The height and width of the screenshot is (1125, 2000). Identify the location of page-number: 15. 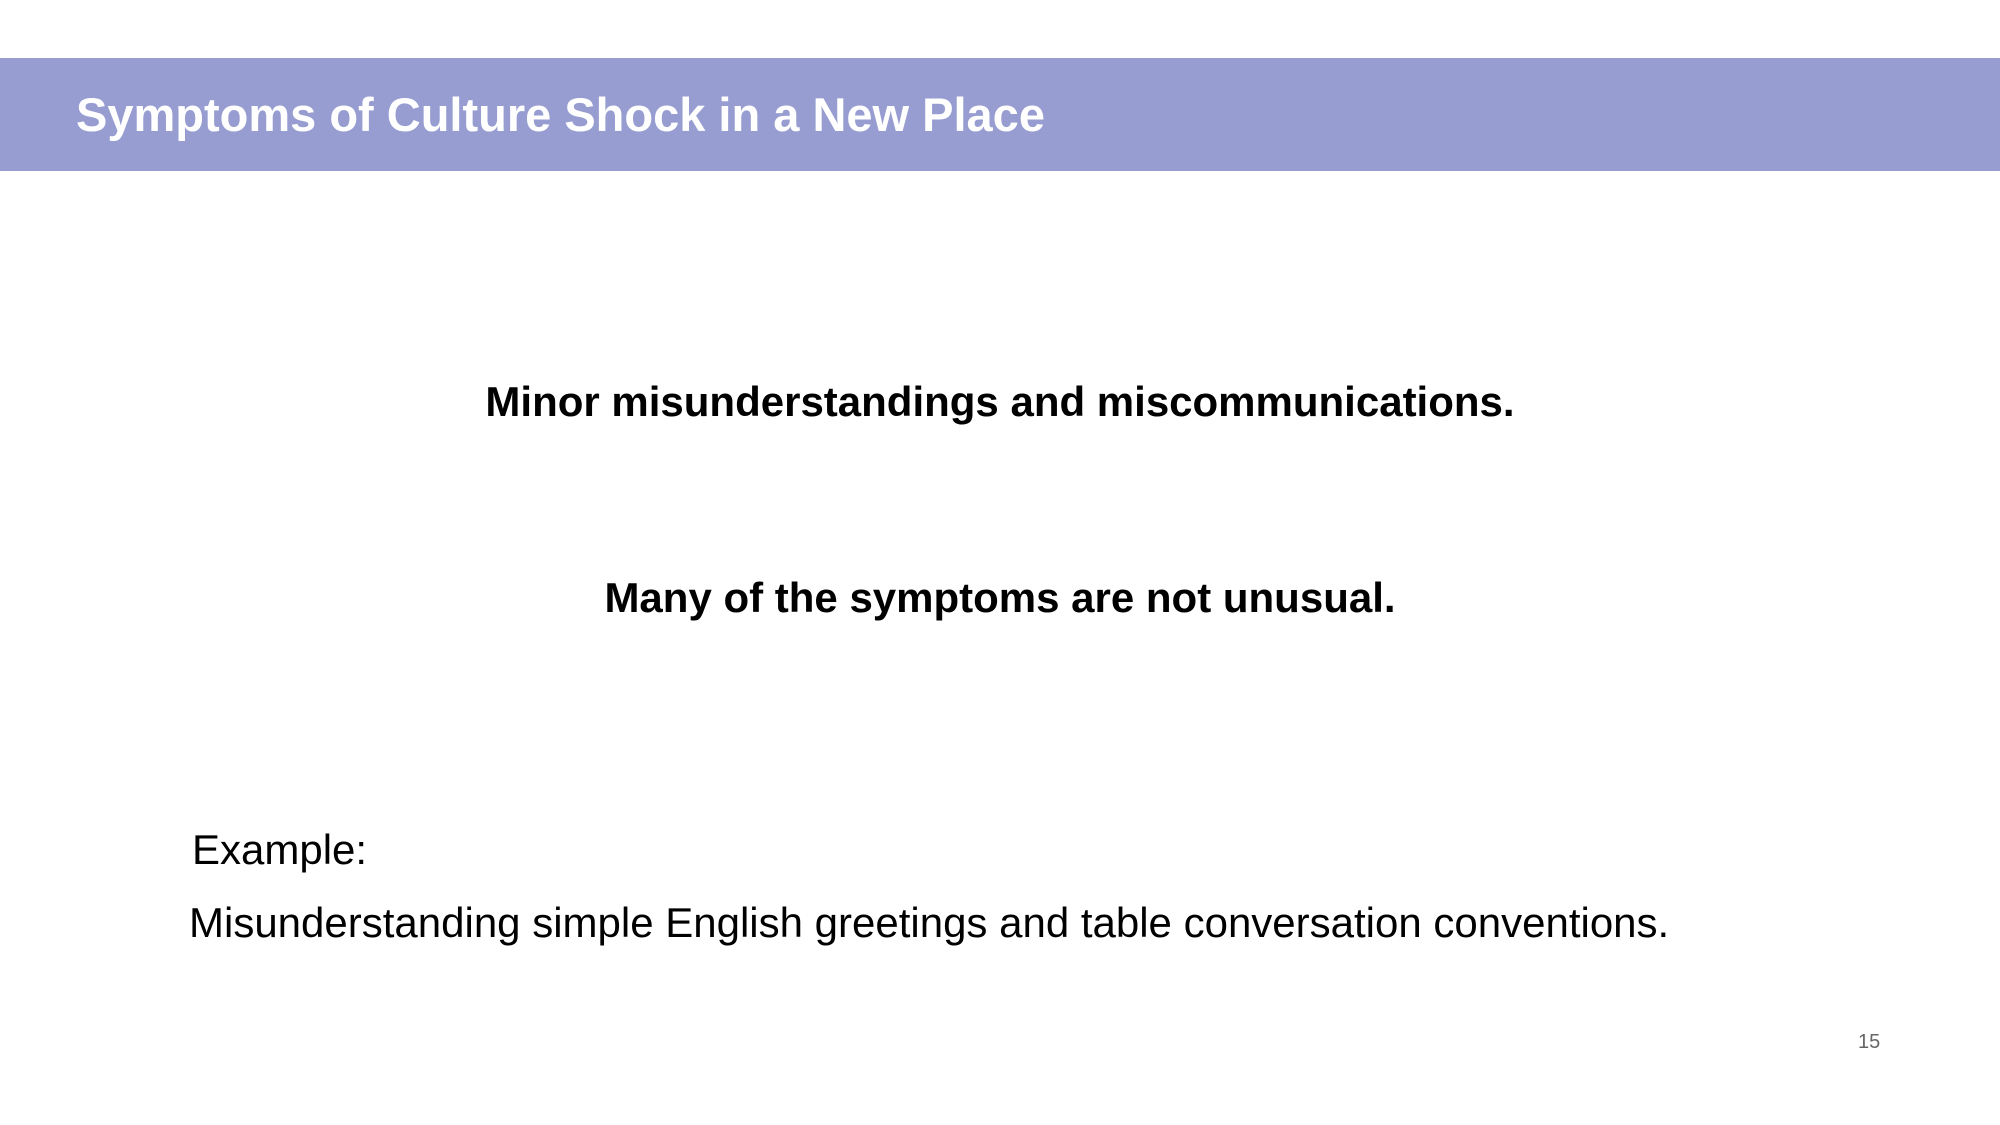
(1869, 1042).